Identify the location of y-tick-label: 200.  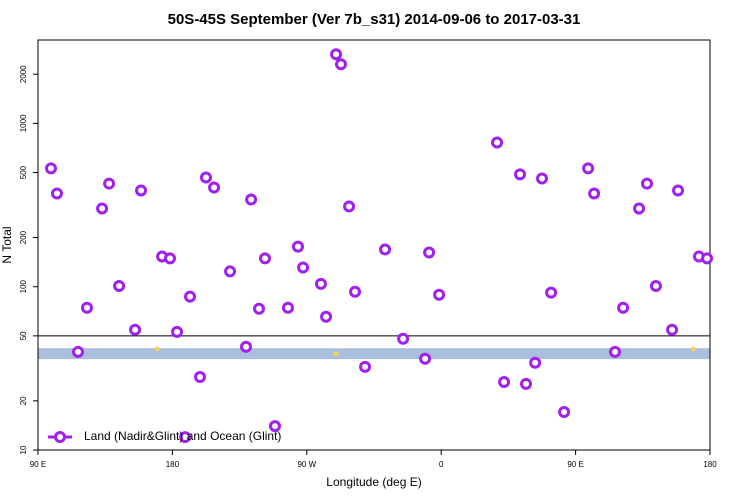
(23, 237).